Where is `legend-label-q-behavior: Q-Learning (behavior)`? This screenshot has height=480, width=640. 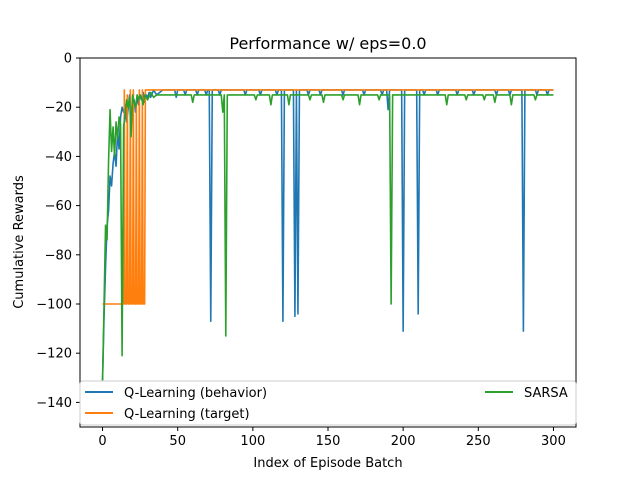
legend-label-q-behavior: Q-Learning (behavior) is located at coordinates (195, 393).